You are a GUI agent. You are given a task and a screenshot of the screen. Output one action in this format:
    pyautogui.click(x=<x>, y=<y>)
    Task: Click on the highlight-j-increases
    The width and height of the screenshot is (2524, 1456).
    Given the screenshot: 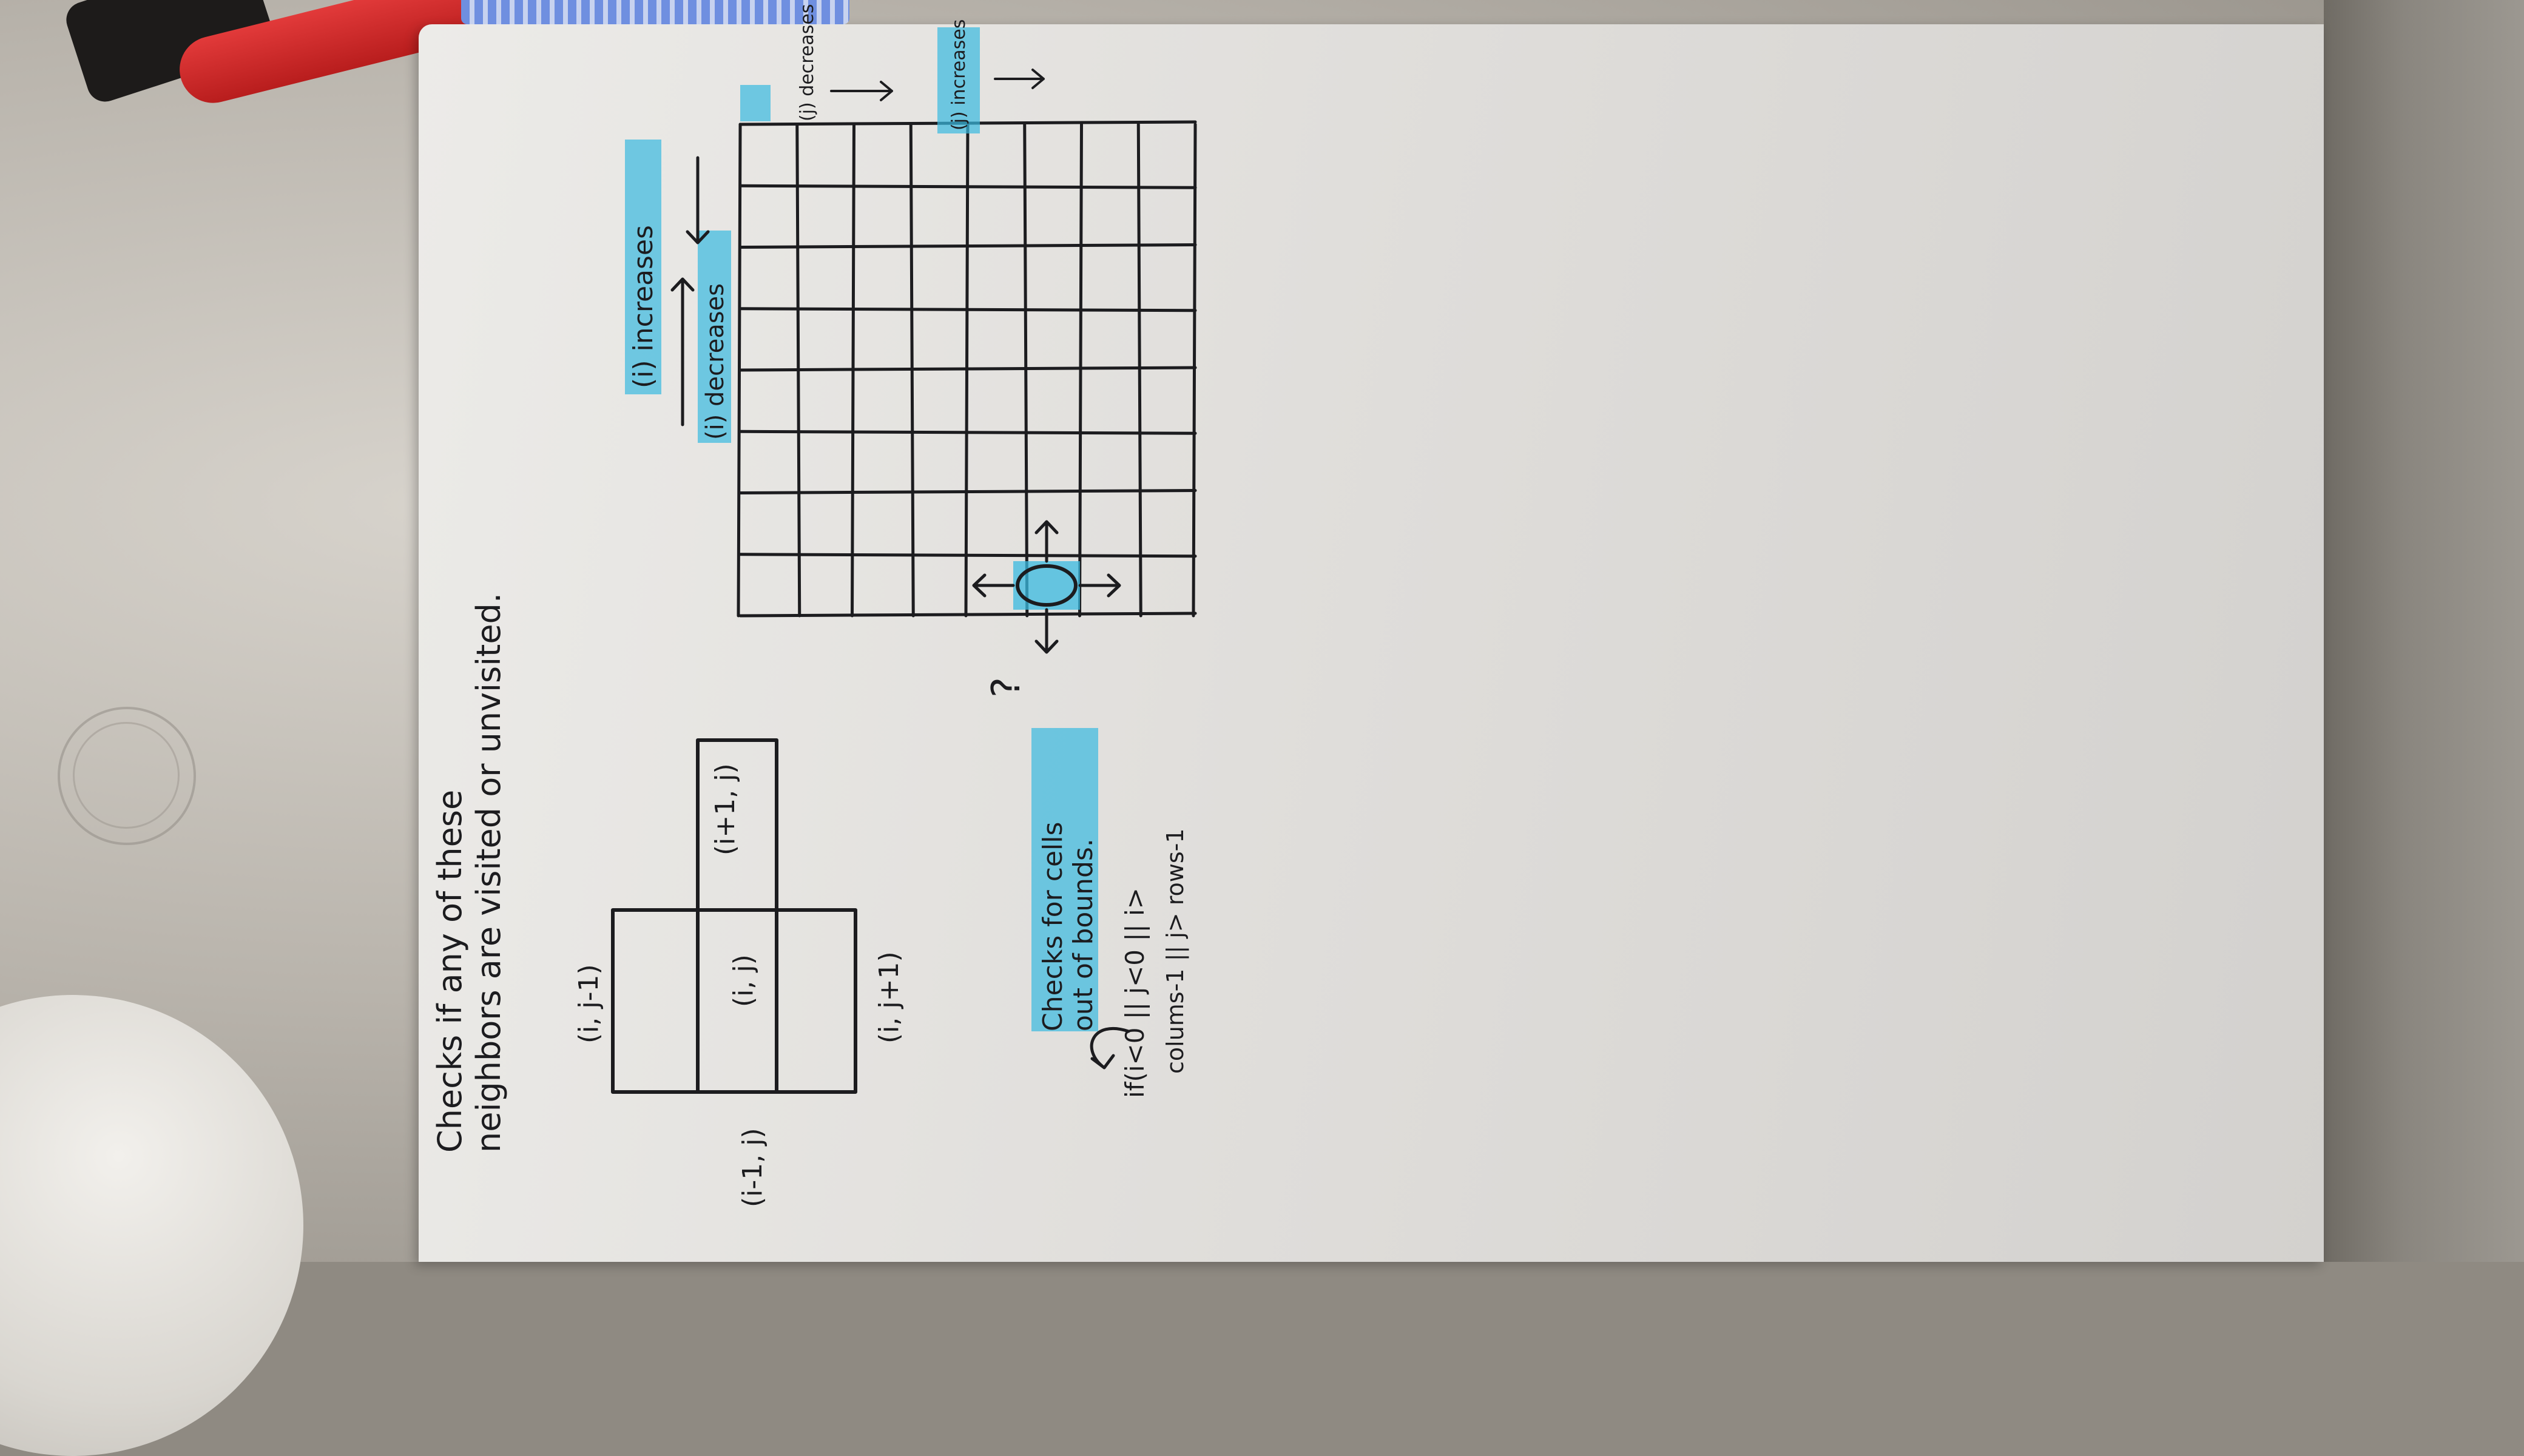 What is the action you would take?
    pyautogui.click(x=958, y=80)
    